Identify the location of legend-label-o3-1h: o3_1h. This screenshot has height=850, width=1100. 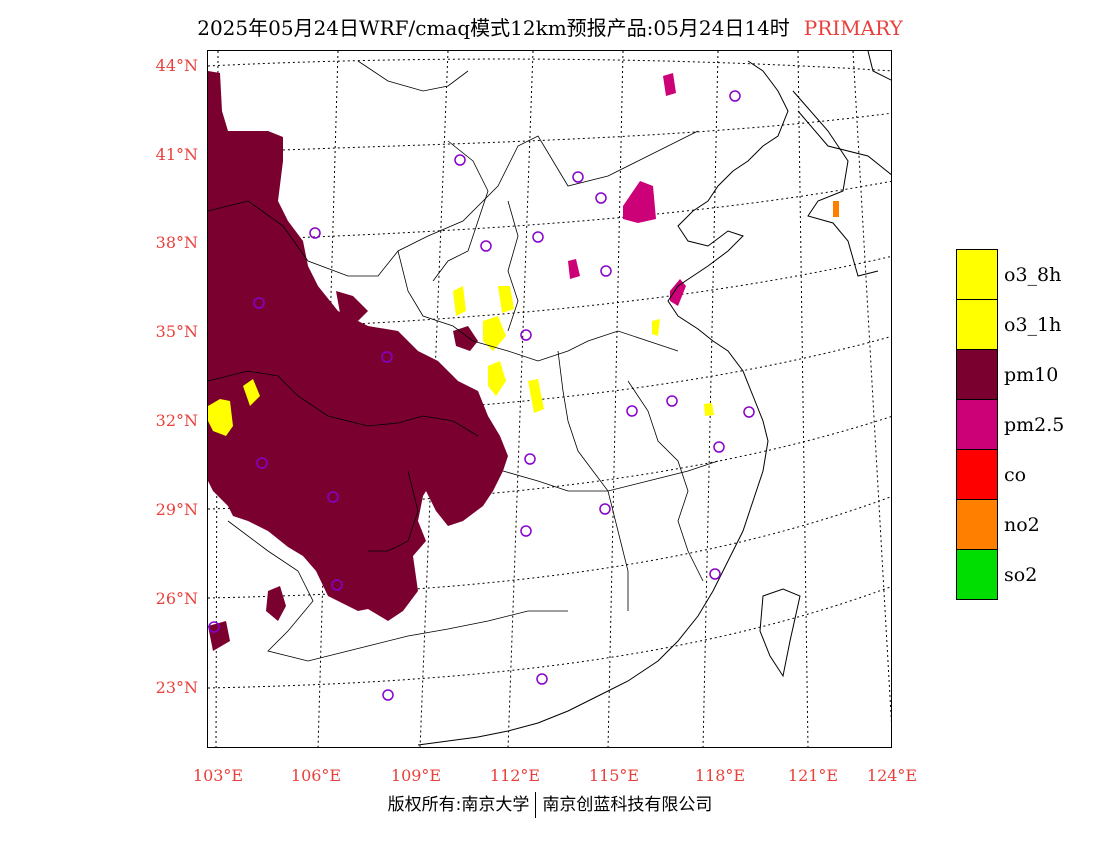
(1033, 325).